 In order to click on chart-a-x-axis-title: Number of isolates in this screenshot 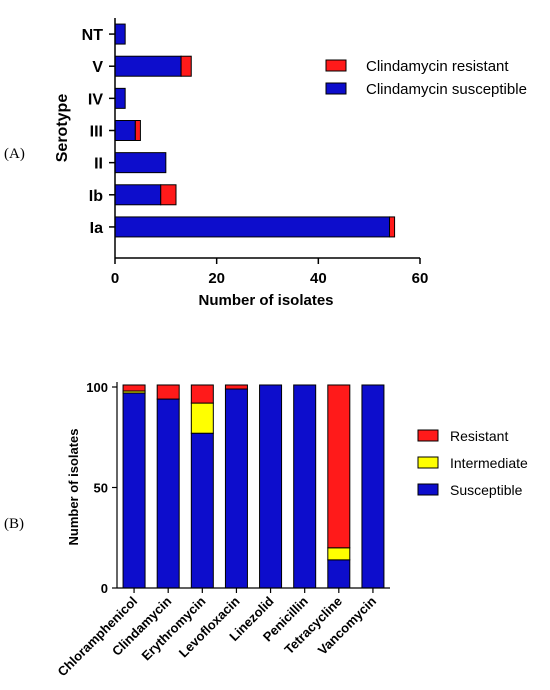, I will do `click(265, 300)`.